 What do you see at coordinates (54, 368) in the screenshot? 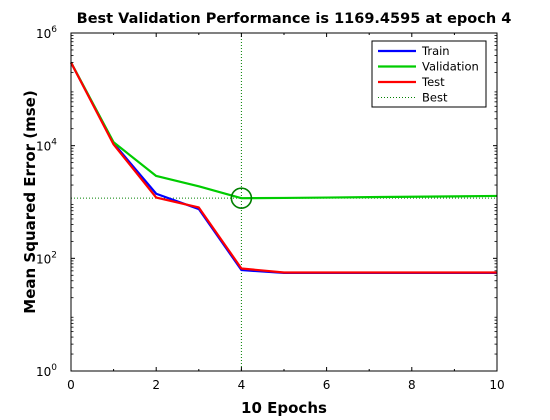
I see `y-tick-exponent: 0` at bounding box center [54, 368].